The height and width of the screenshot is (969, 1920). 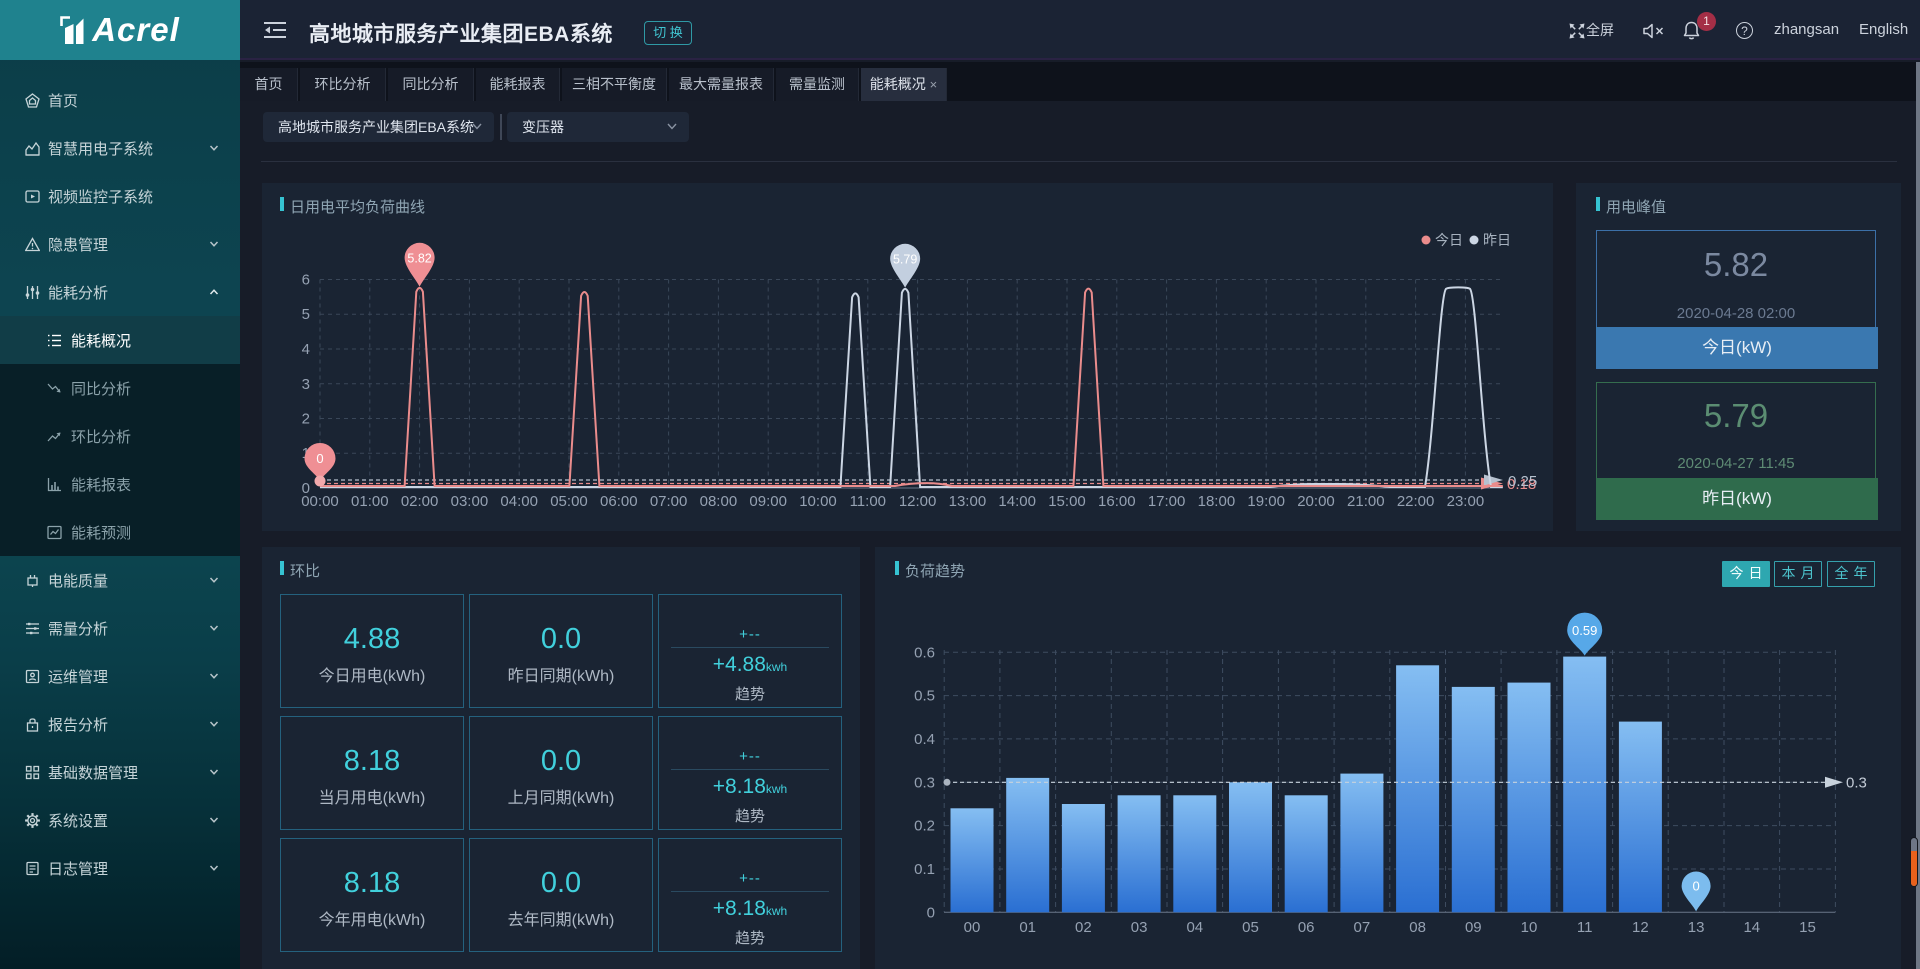 What do you see at coordinates (868, 501) in the screenshot?
I see `svg-text: 11:00` at bounding box center [868, 501].